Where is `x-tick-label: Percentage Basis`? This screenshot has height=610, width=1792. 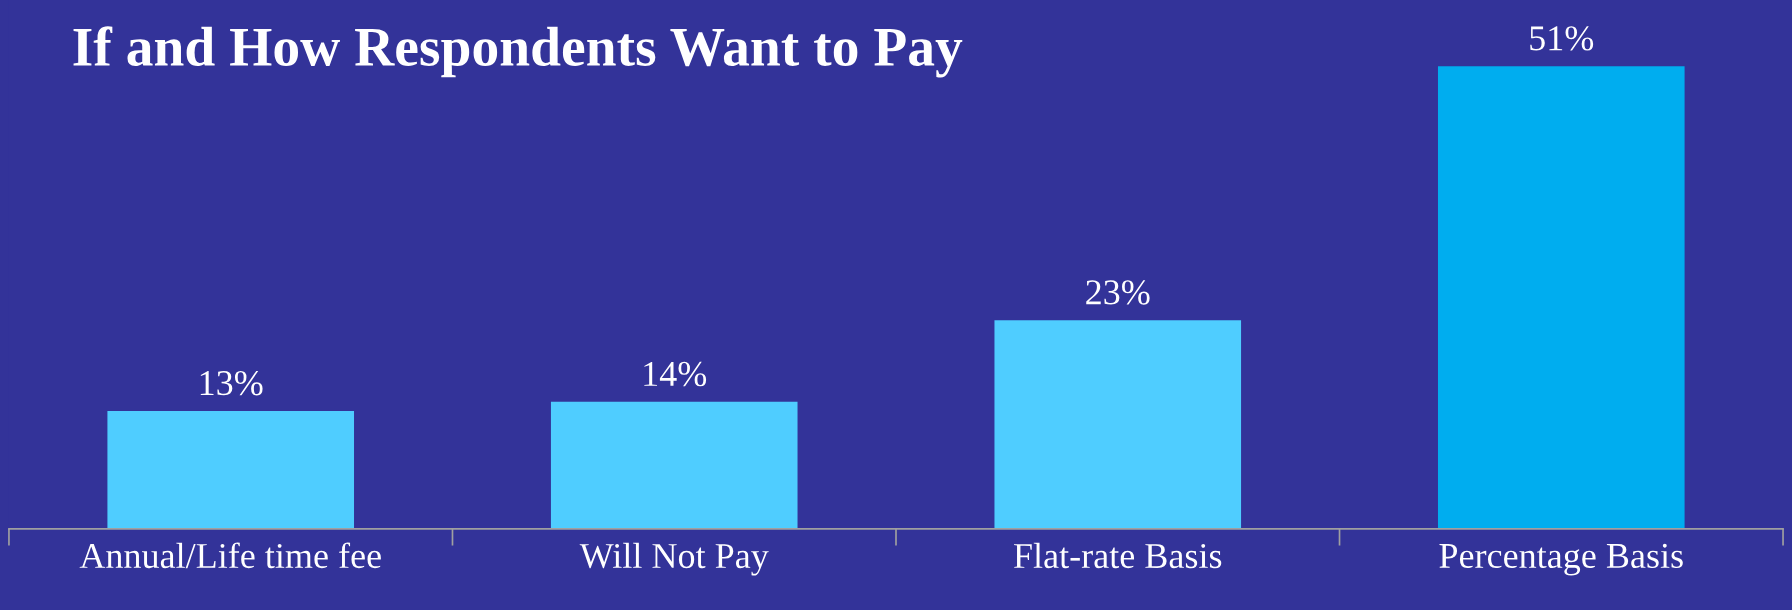 x-tick-label: Percentage Basis is located at coordinates (1561, 559).